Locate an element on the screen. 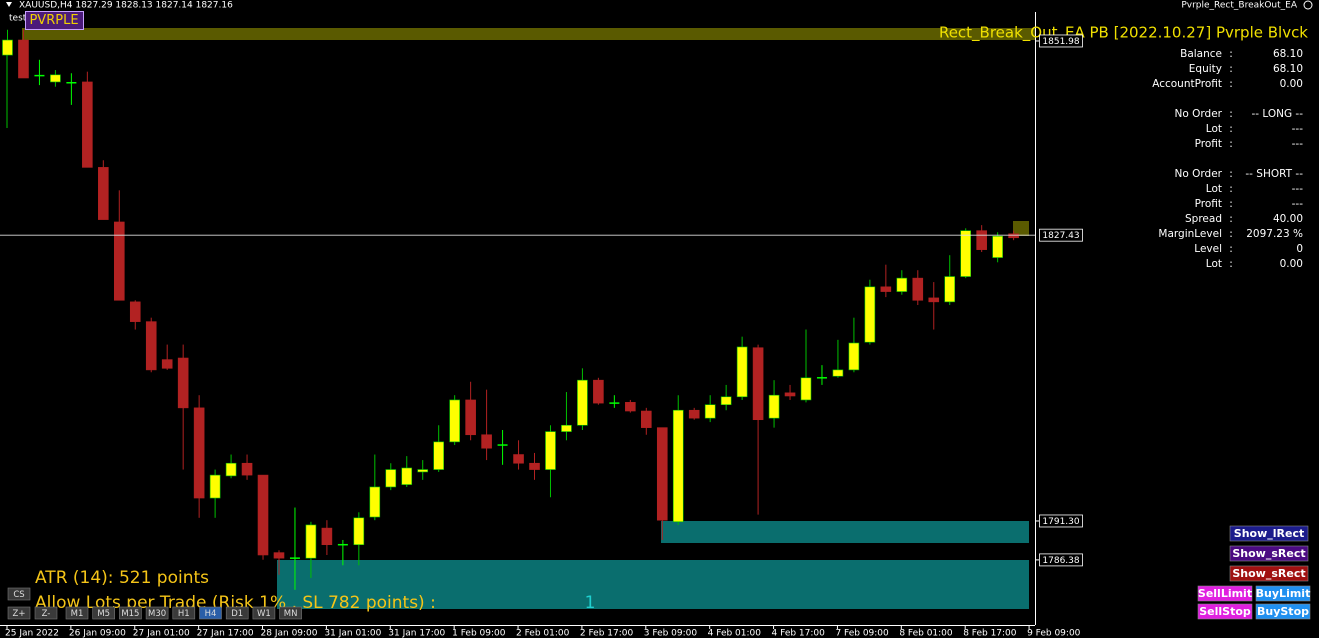  atr-text: ATR (14): 521 points is located at coordinates (122, 578).